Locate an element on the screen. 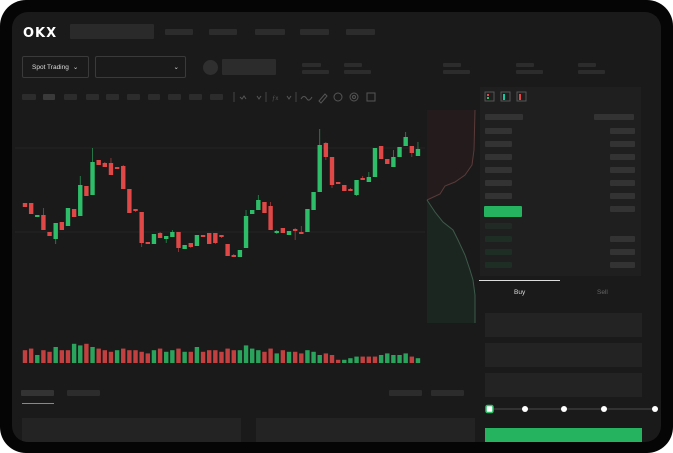 The height and width of the screenshot is (453, 673). buy-tab: Buy is located at coordinates (520, 292).